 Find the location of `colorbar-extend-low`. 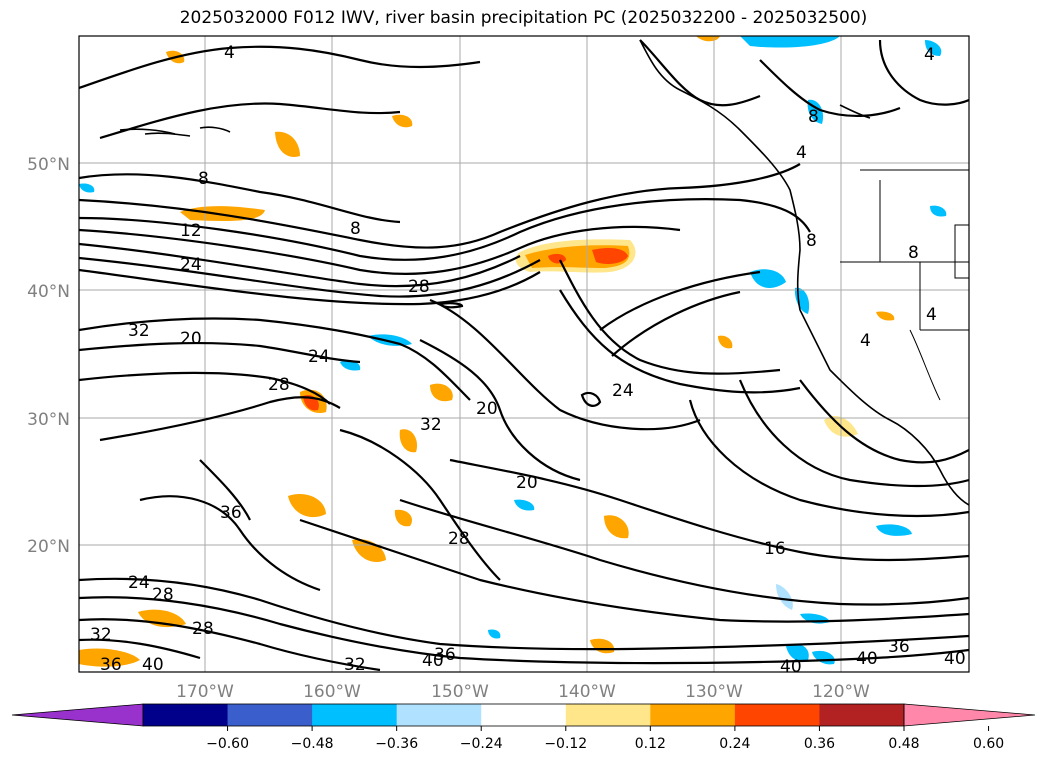

colorbar-extend-low is located at coordinates (77, 715).